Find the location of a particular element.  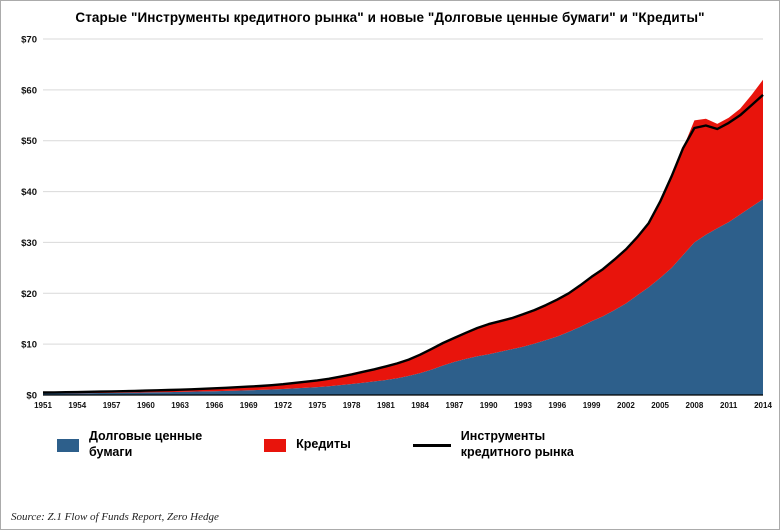

svg-text: 1984 is located at coordinates (420, 405).